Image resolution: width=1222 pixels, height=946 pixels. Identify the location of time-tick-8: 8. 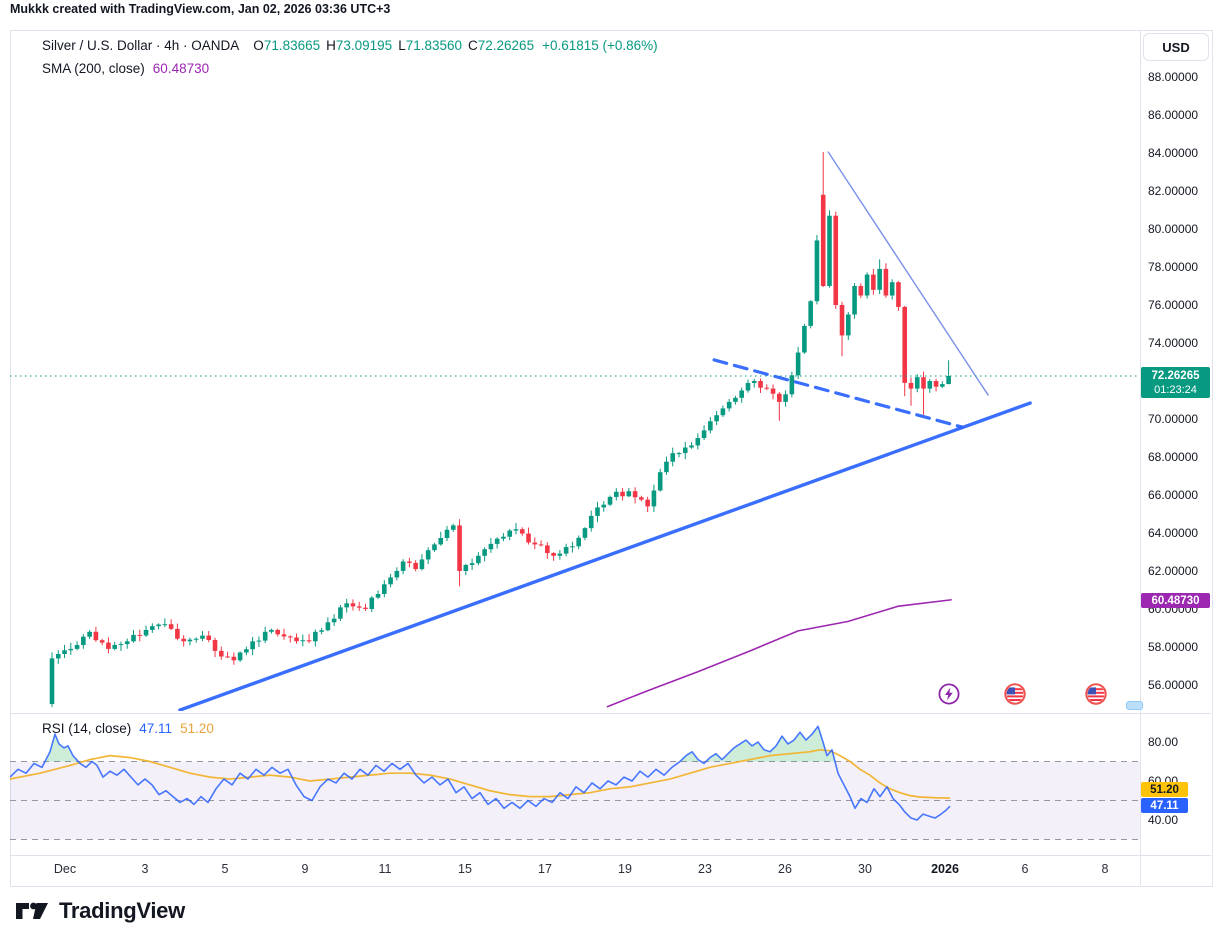
(1105, 869).